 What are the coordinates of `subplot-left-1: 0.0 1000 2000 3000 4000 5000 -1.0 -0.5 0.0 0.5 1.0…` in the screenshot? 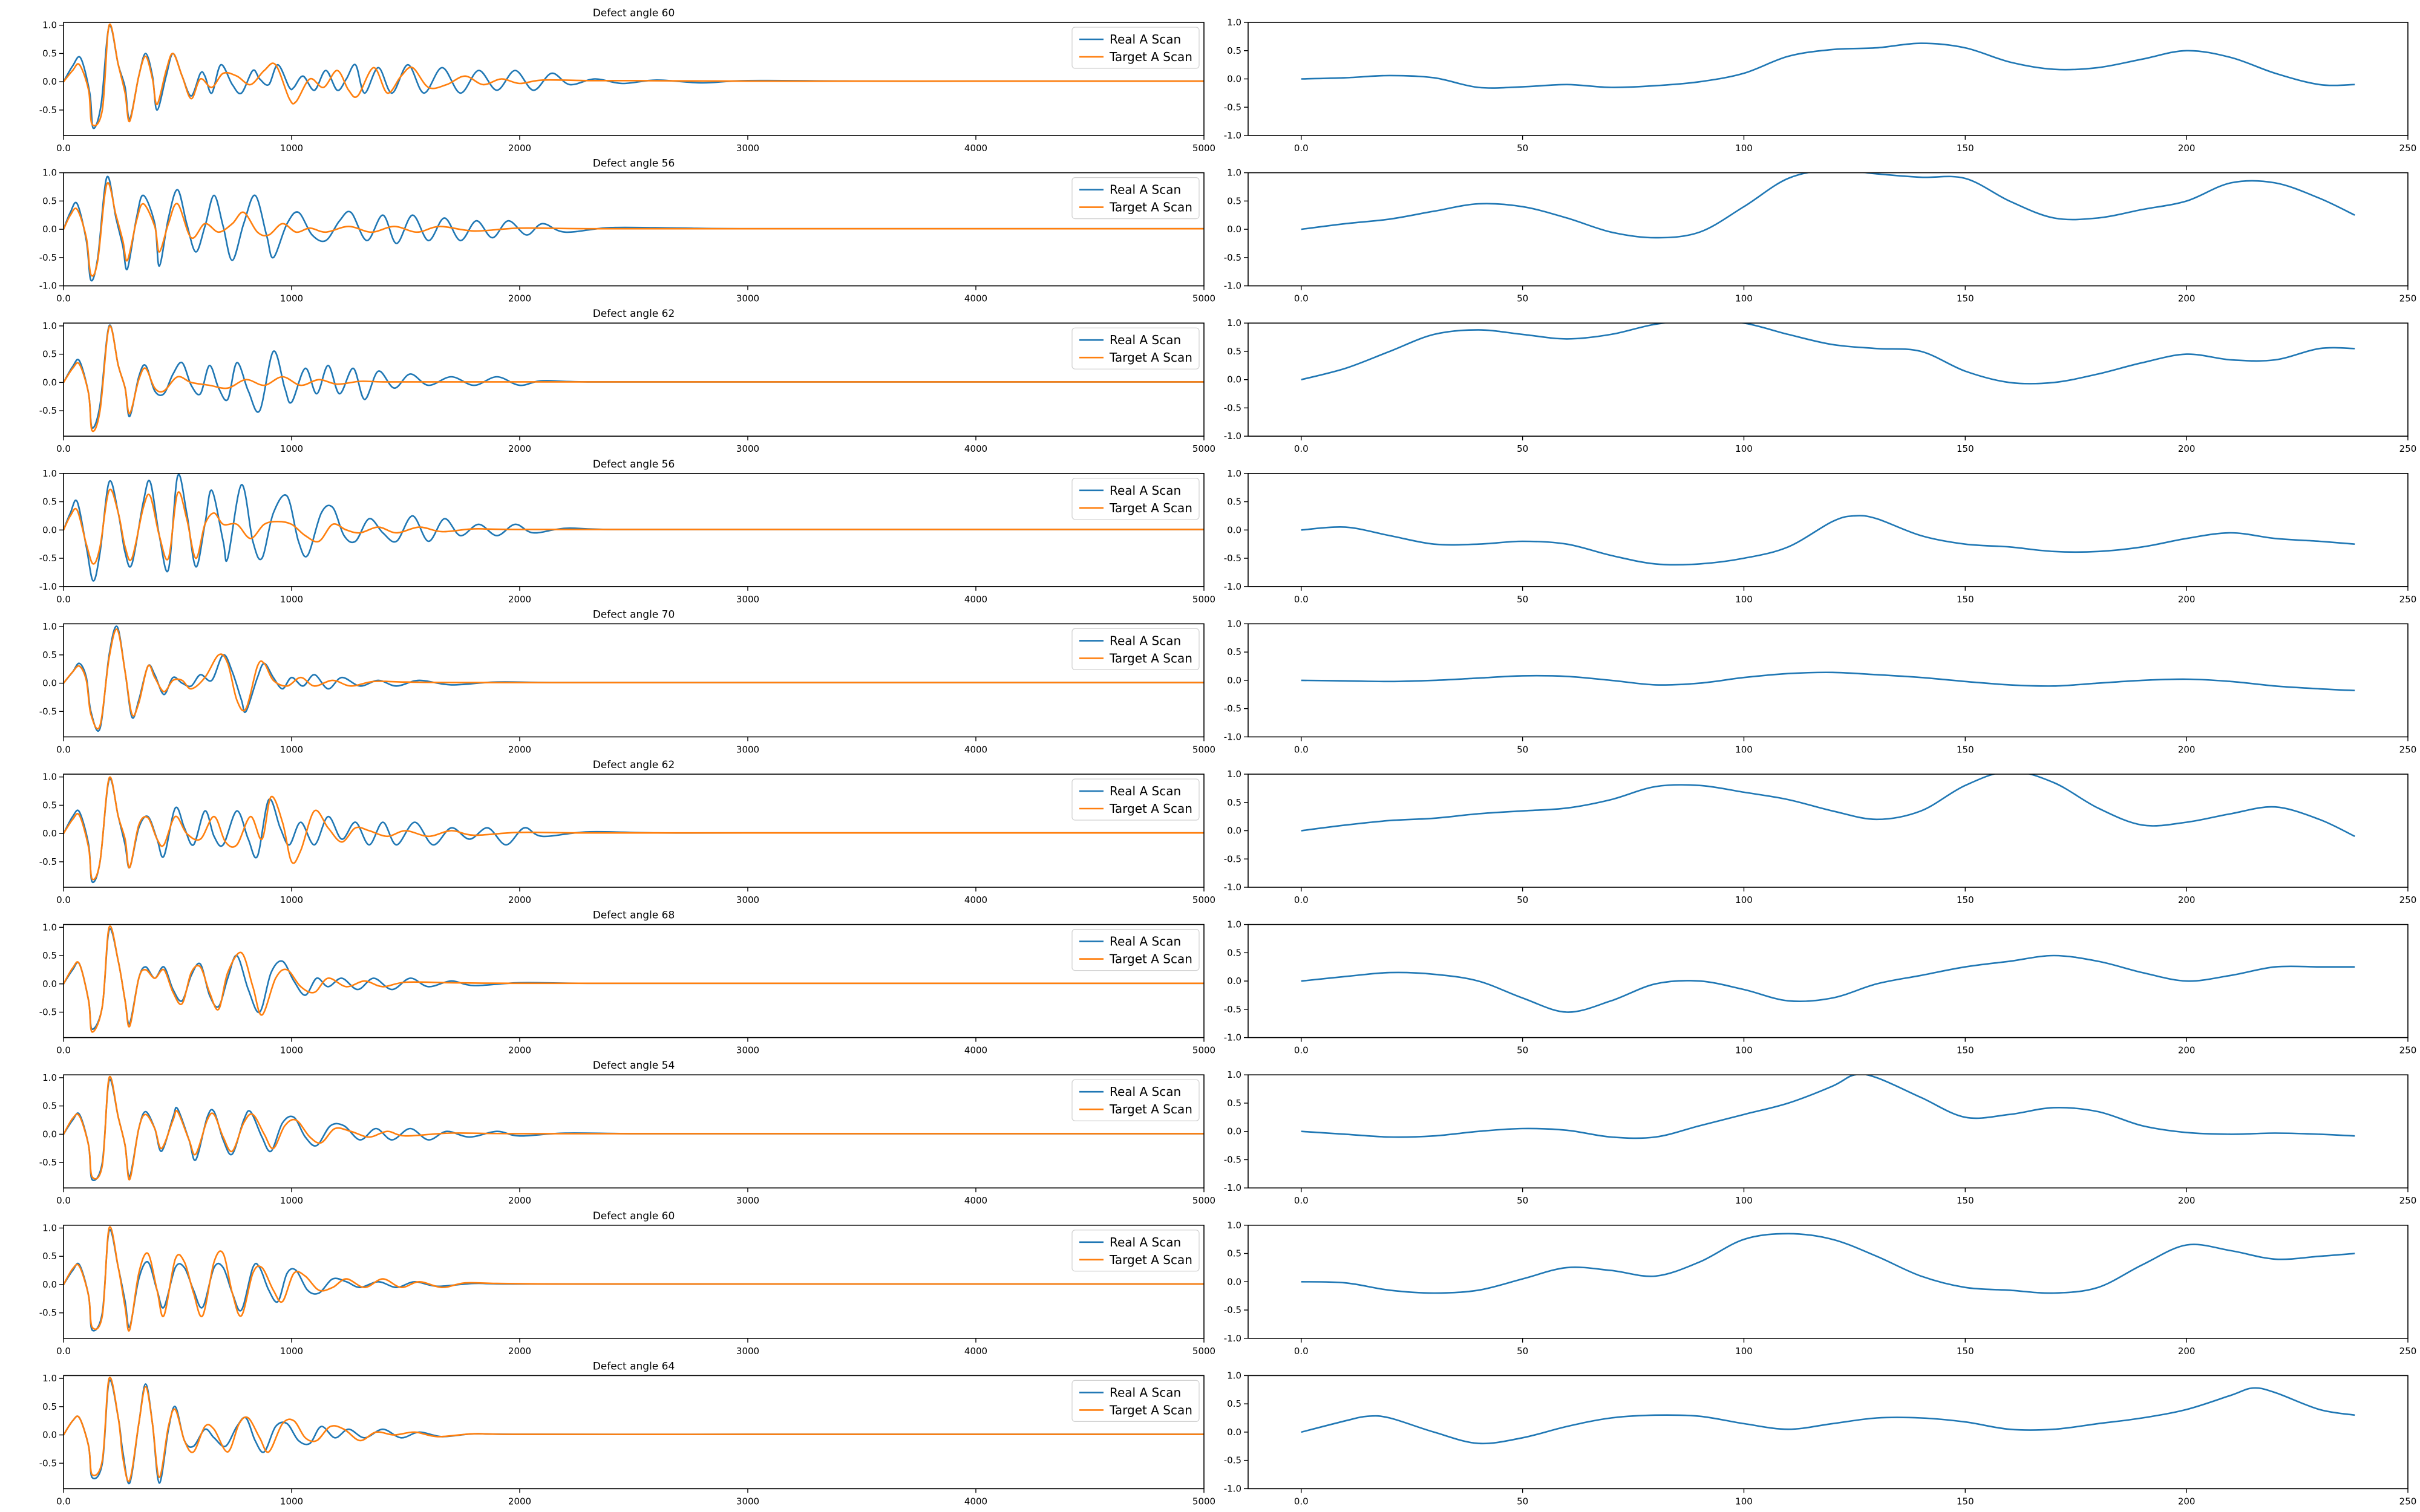 It's located at (627, 231).